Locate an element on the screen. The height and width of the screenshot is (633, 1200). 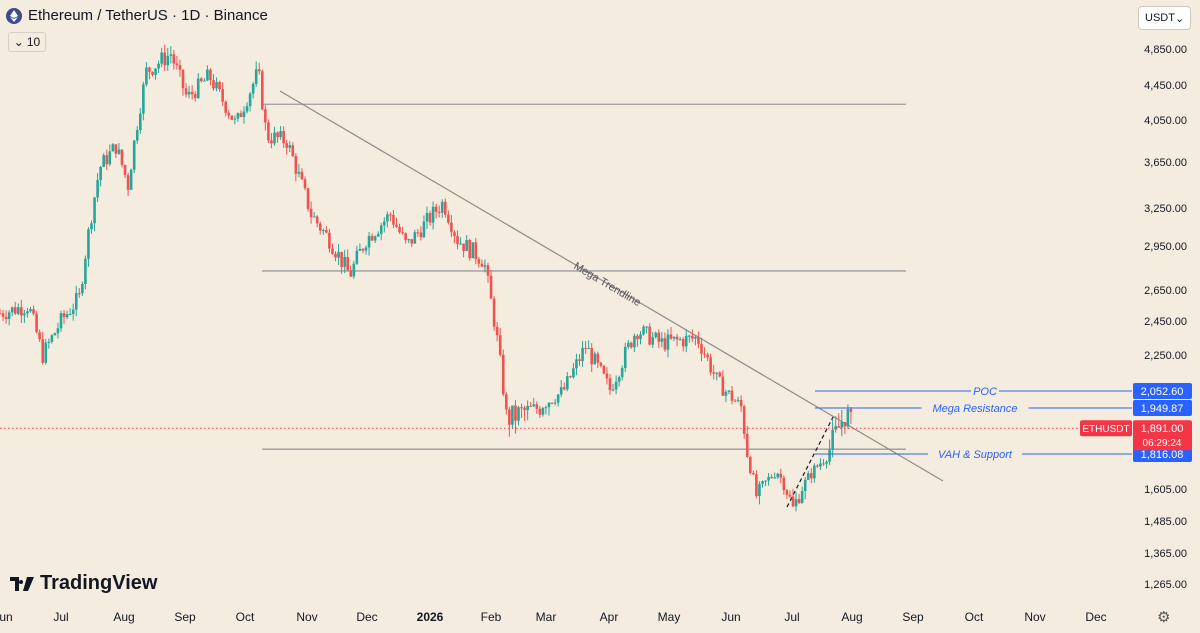
x-tick-label: Jul is located at coordinates (60, 617).